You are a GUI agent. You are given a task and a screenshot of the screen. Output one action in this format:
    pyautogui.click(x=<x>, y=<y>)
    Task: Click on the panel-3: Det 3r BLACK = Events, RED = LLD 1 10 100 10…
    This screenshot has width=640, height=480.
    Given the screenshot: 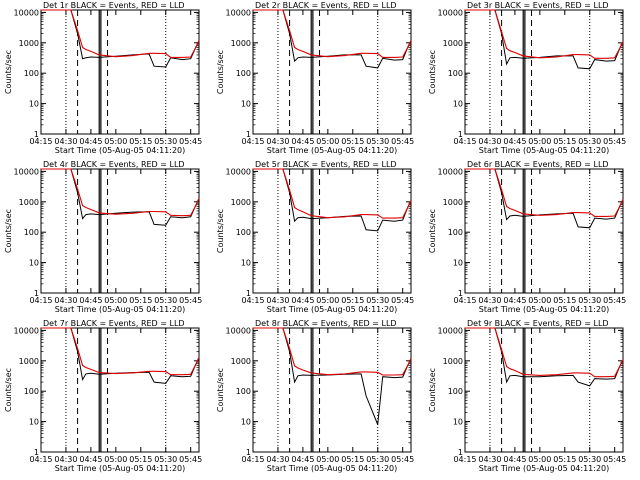 What is the action you would take?
    pyautogui.click(x=527, y=78)
    